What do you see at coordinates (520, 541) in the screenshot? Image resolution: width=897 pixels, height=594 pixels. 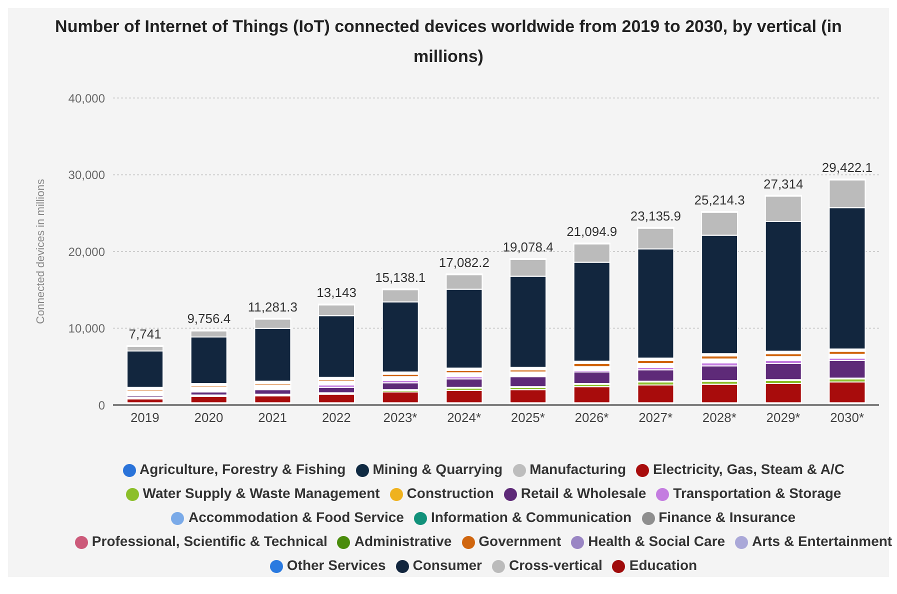 I see `legend-label: Government` at bounding box center [520, 541].